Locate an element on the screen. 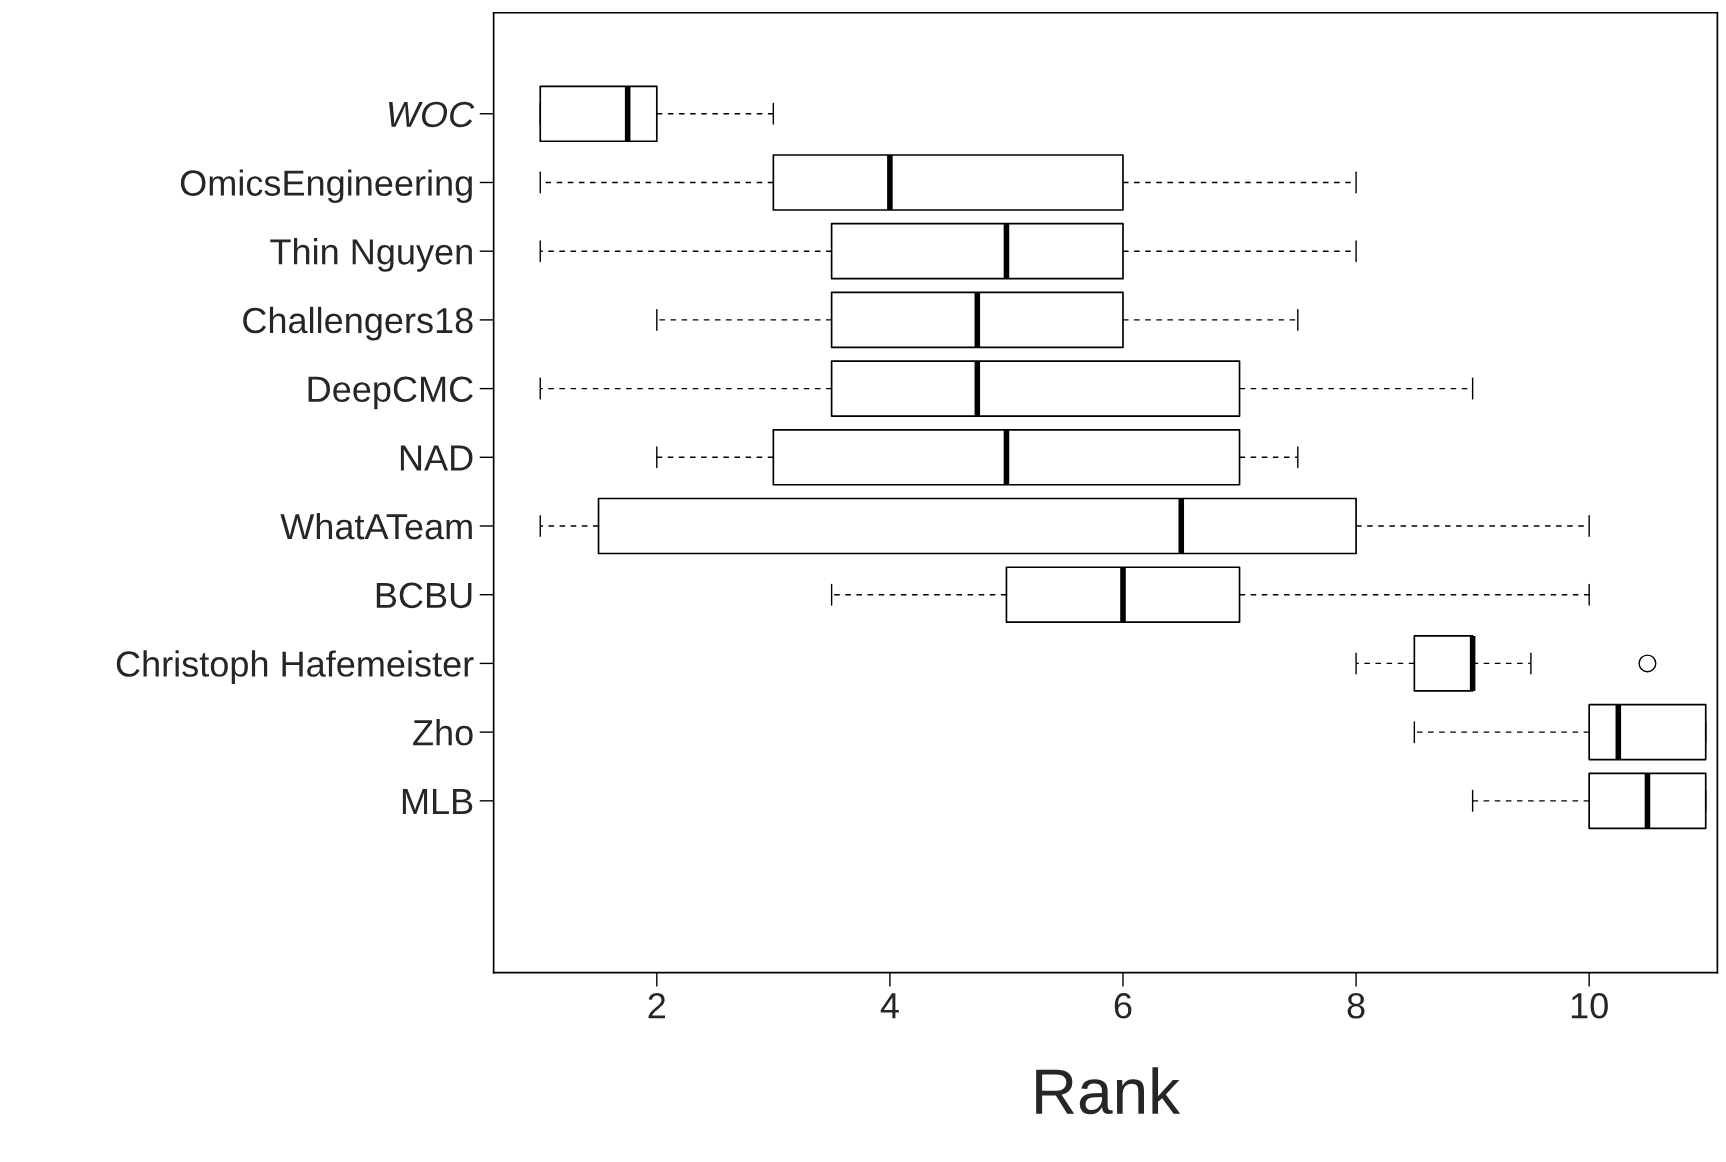 Image resolution: width=1726 pixels, height=1162 pixels. y-tick-label: DeepCMC is located at coordinates (390, 393).